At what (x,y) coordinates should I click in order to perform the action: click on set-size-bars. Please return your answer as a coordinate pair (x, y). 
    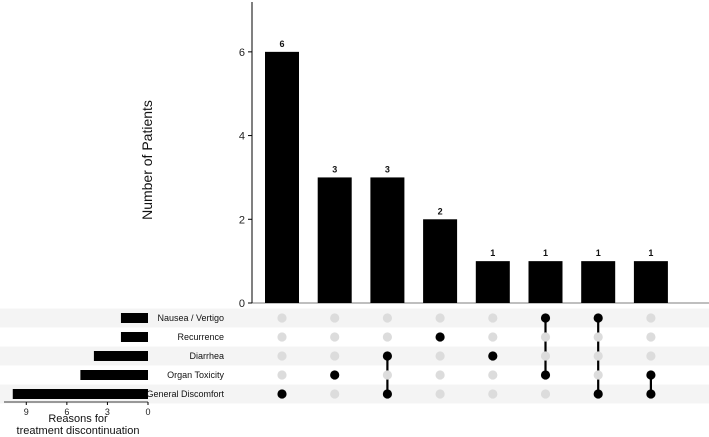
    Looking at the image, I should click on (80, 356).